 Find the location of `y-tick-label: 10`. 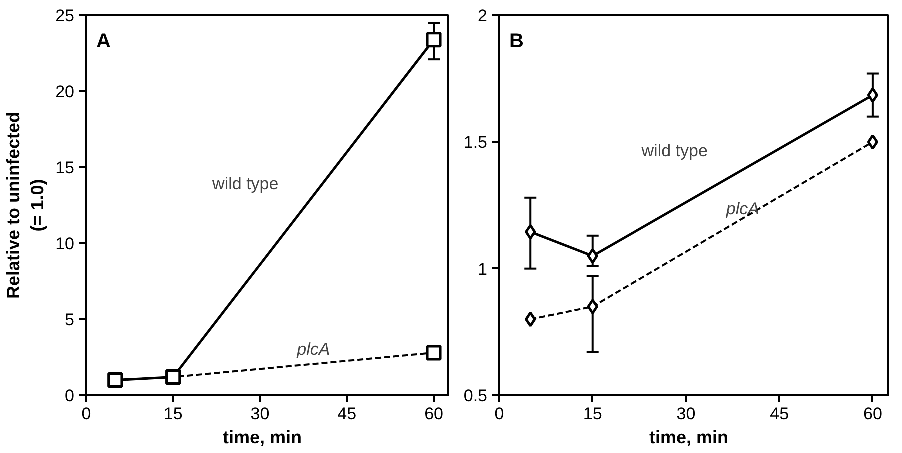

y-tick-label: 10 is located at coordinates (65, 244).